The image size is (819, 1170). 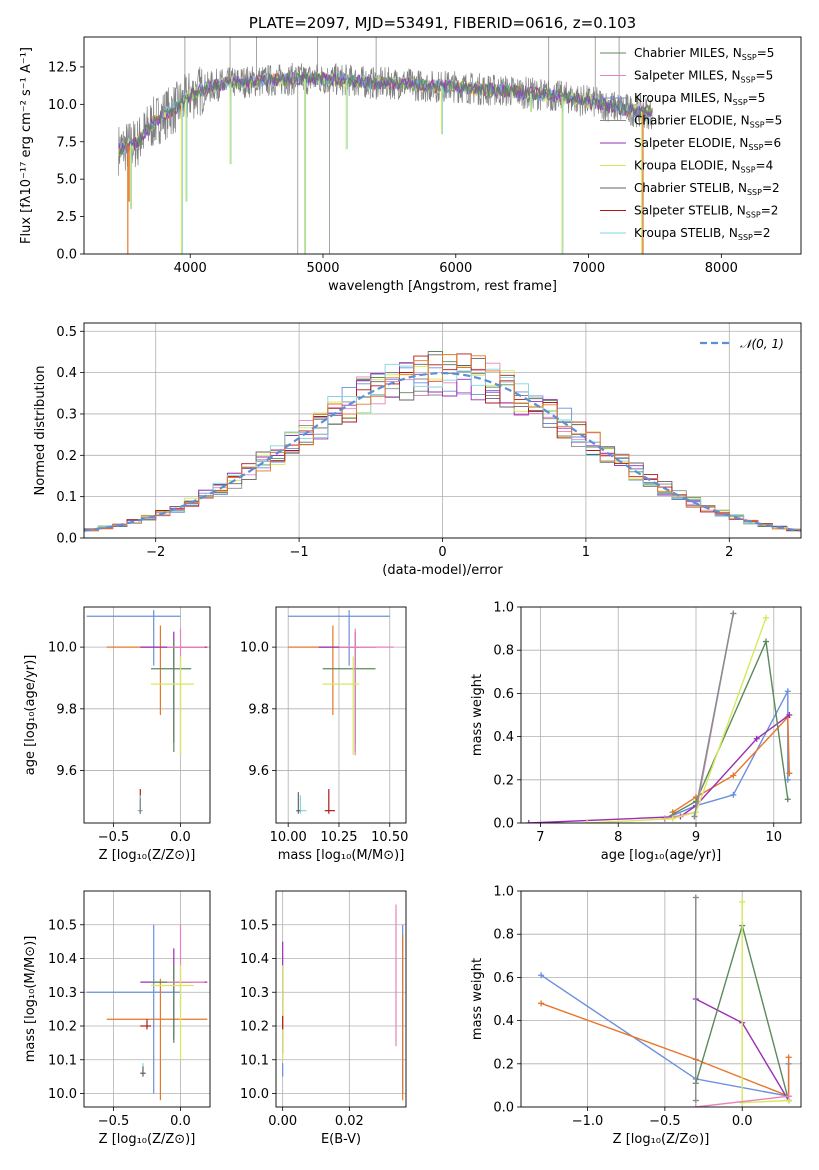 What do you see at coordinates (540, 837) in the screenshot?
I see `x-tick-label: 7` at bounding box center [540, 837].